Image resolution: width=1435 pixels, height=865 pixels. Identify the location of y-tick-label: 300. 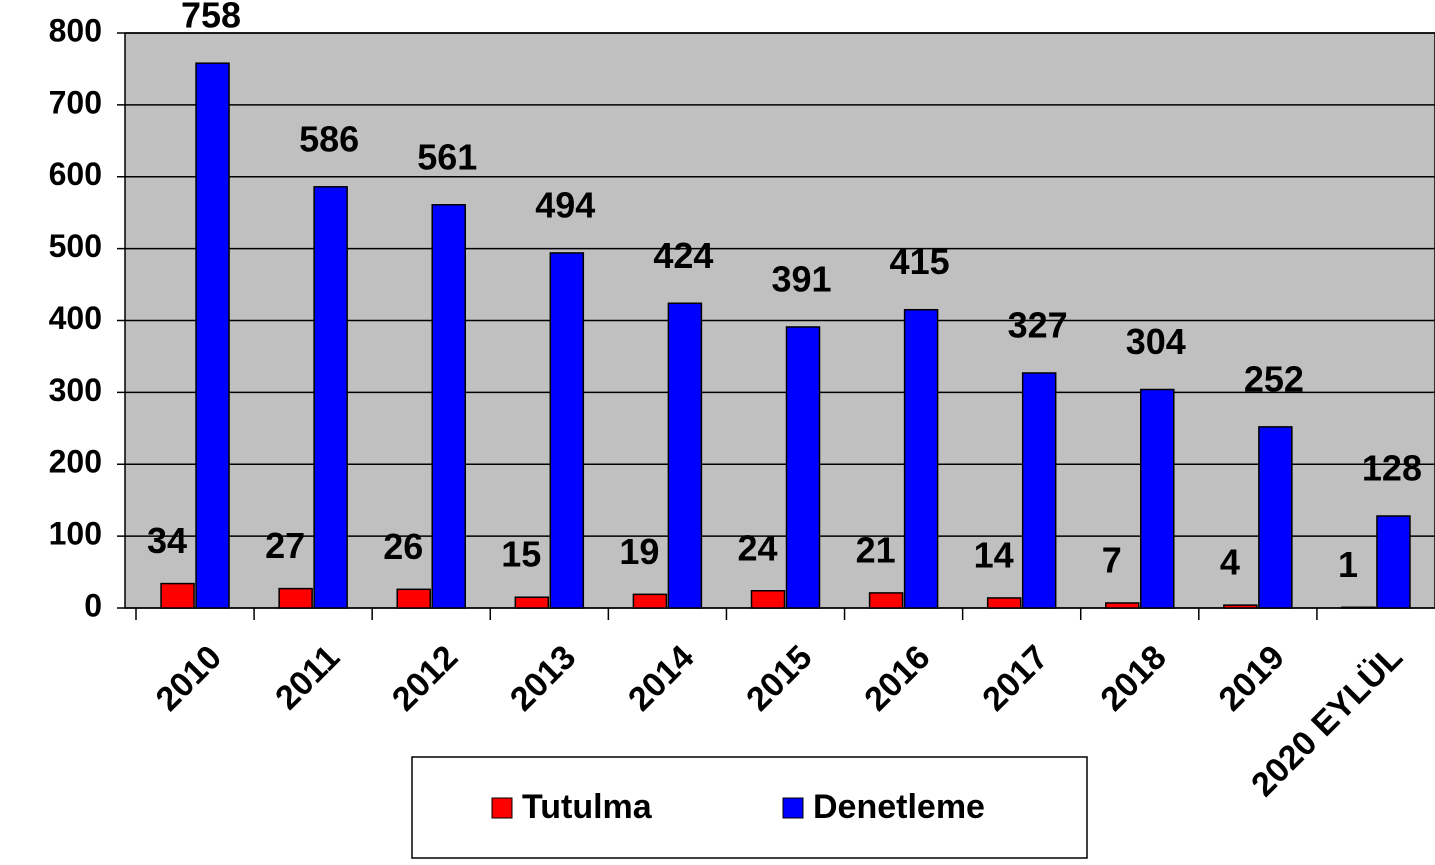
(75, 390).